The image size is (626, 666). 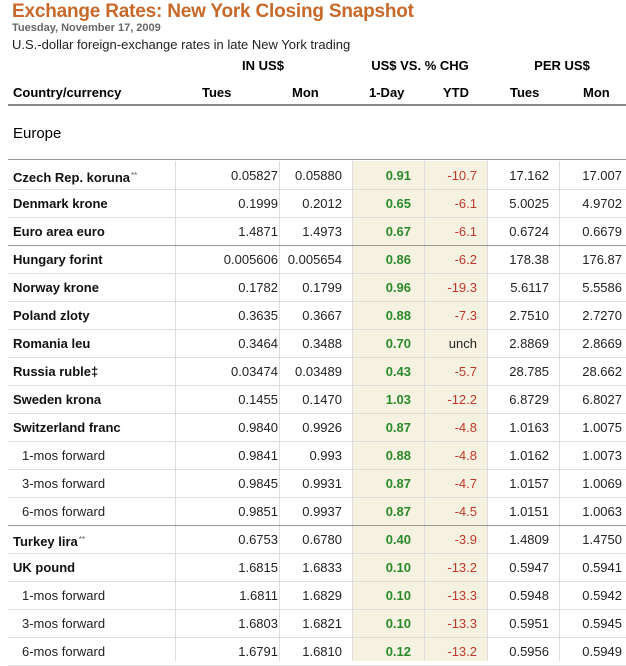 I want to click on cell-per-mon: 1.0063, so click(x=602, y=511).